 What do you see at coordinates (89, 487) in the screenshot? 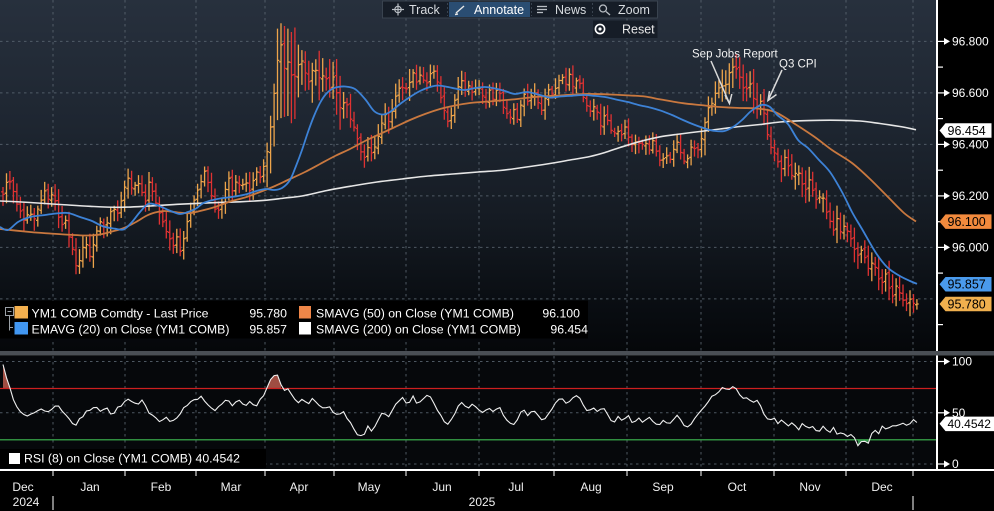
I see `svg-text: Jan` at bounding box center [89, 487].